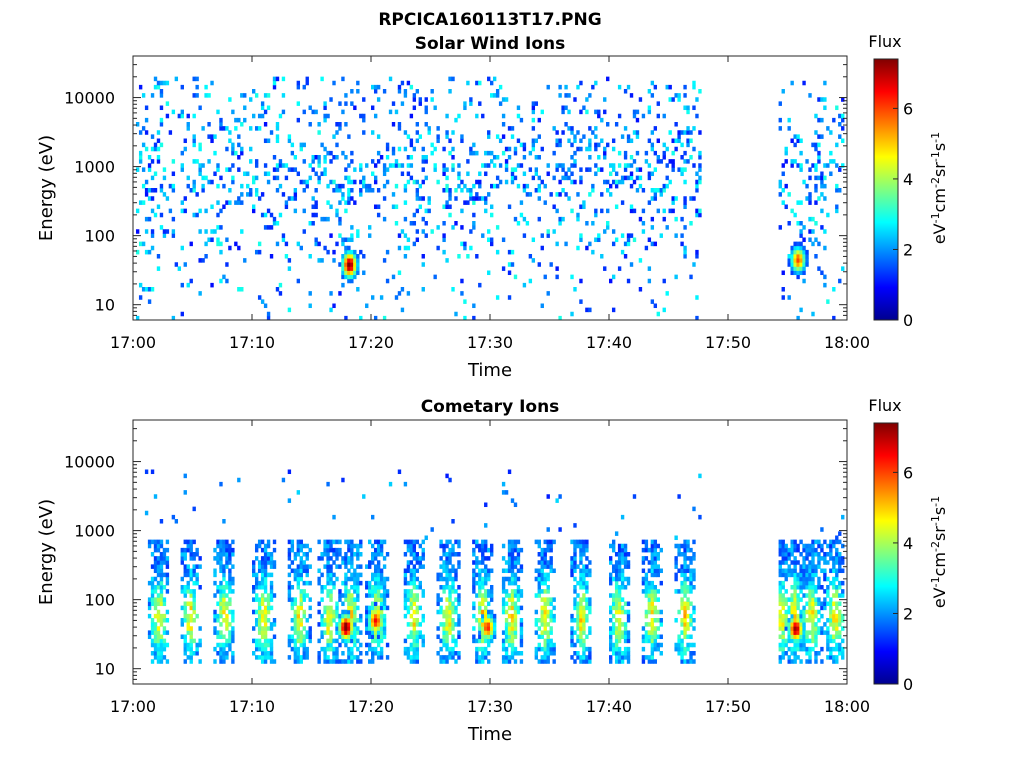  What do you see at coordinates (908, 108) in the screenshot?
I see `colorbar-tick-label: 6` at bounding box center [908, 108].